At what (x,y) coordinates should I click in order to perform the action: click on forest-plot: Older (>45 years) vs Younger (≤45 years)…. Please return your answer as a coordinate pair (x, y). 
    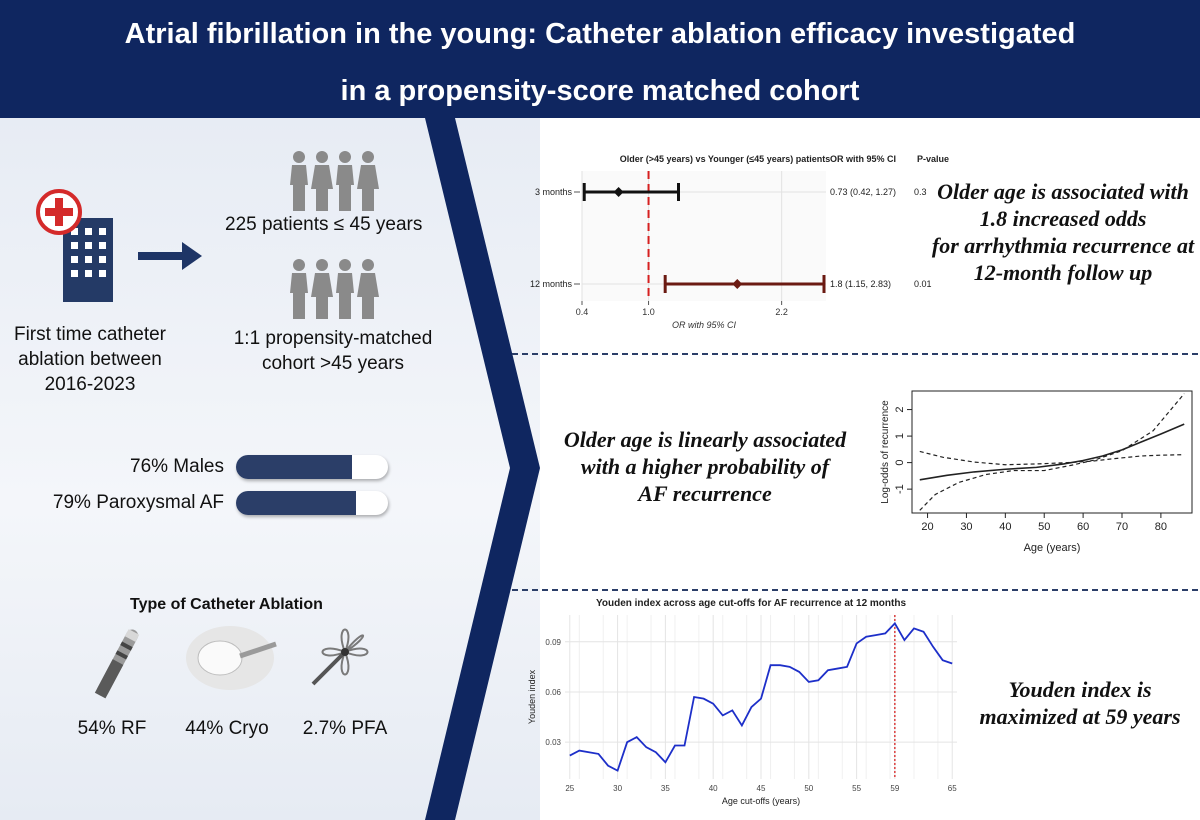
    Looking at the image, I should click on (739, 242).